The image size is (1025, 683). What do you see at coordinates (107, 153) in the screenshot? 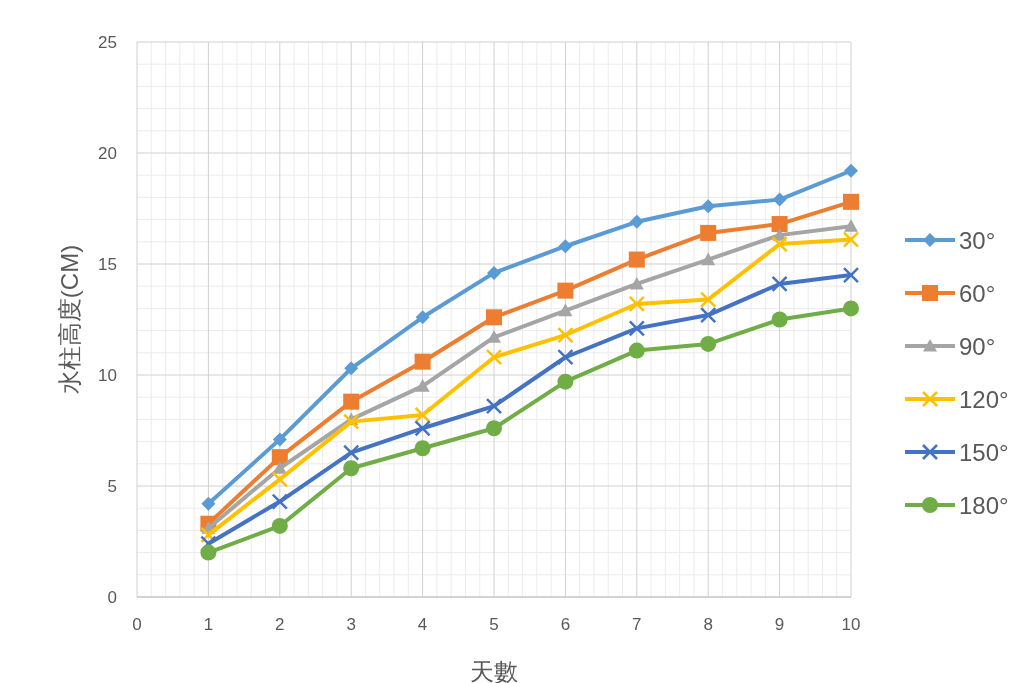
I see `y-tick-label: 20` at bounding box center [107, 153].